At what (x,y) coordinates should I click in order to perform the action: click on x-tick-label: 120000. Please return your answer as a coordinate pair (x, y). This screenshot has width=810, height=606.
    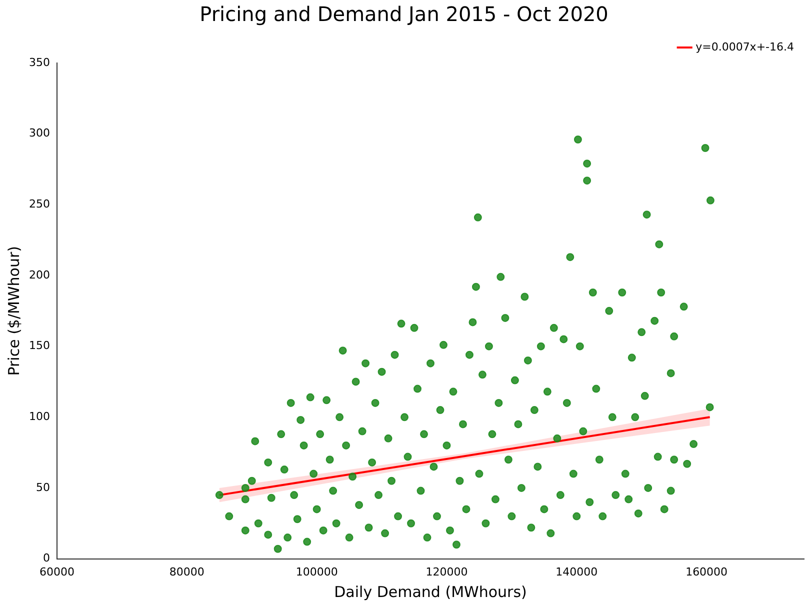
    Looking at the image, I should click on (447, 571).